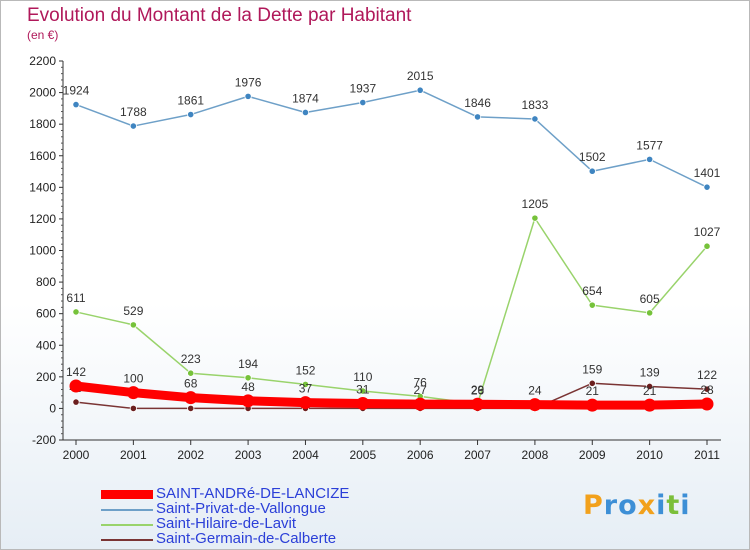 The image size is (750, 550). I want to click on data-label: 27, so click(421, 390).